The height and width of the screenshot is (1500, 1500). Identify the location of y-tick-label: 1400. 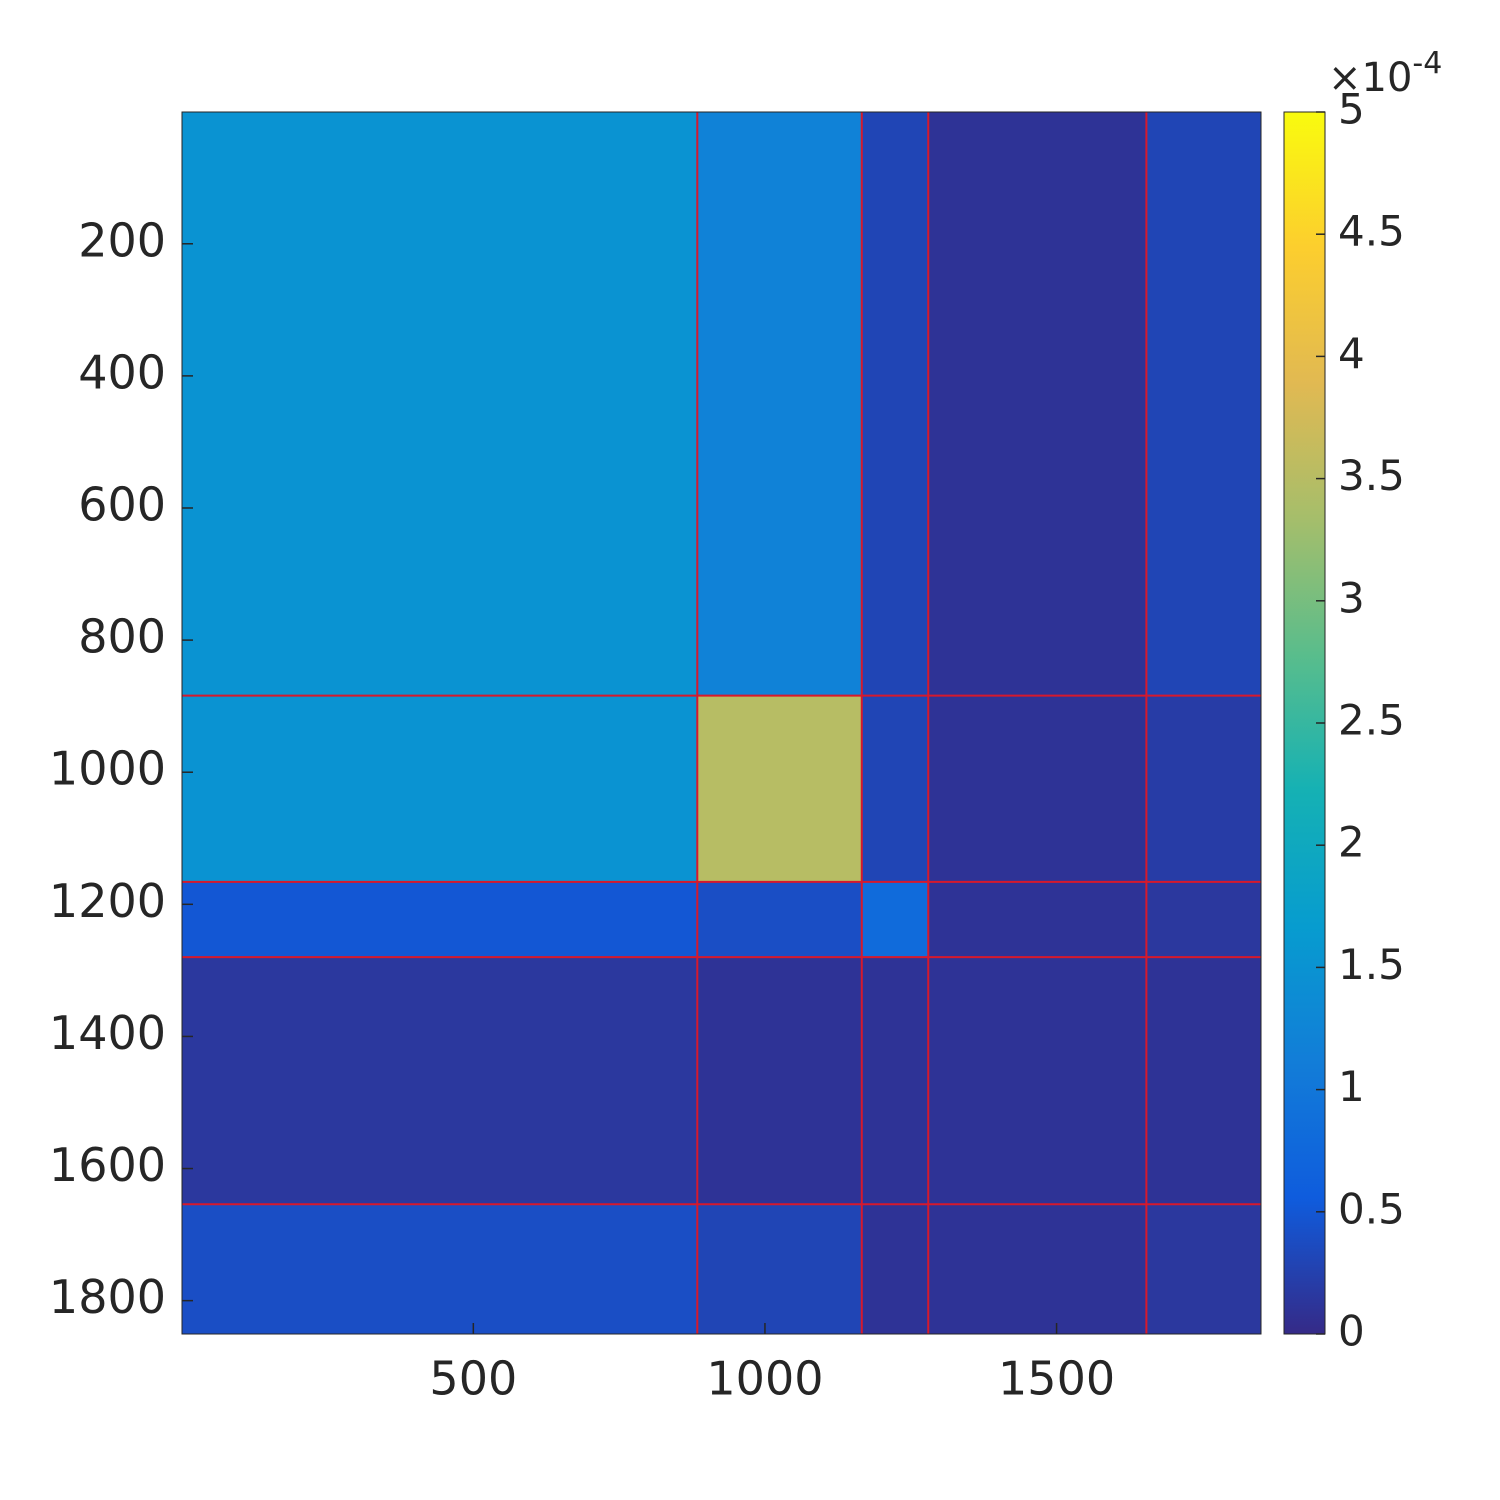
(107, 1033).